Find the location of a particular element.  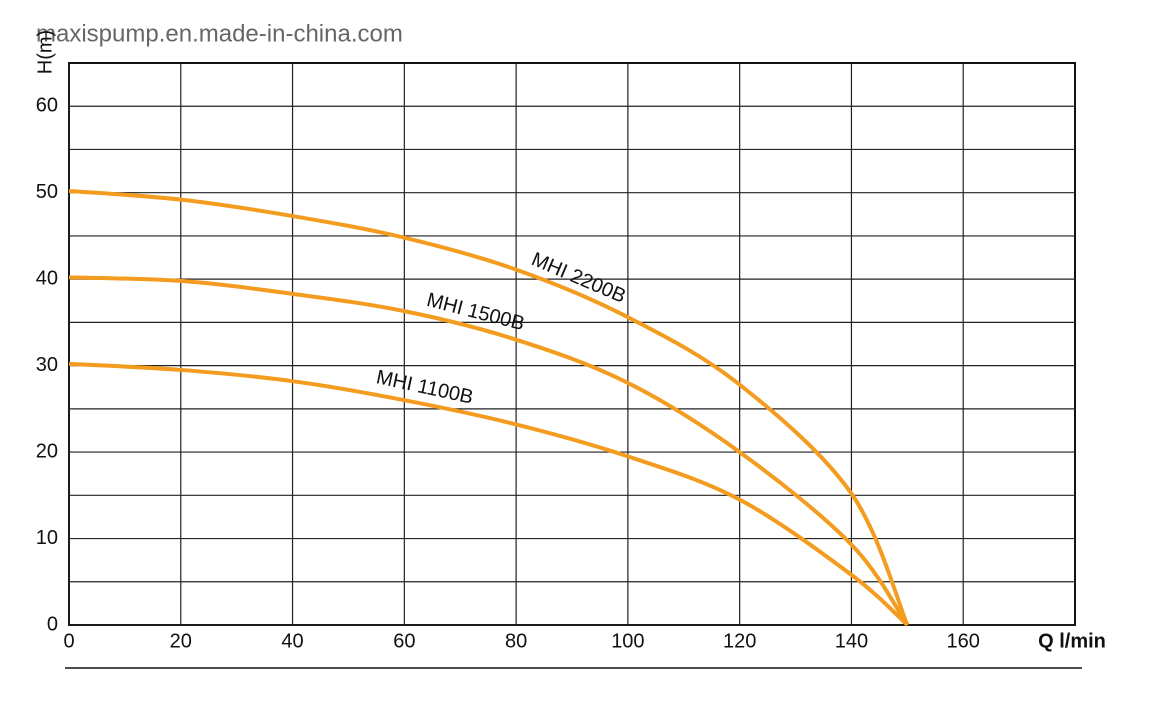

y-tick-label: 20 is located at coordinates (47, 451).